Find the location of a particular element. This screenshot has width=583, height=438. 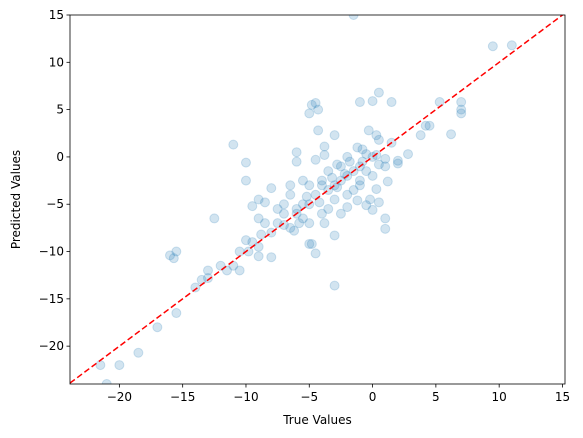

x-axis-label: True Values is located at coordinates (317, 420).